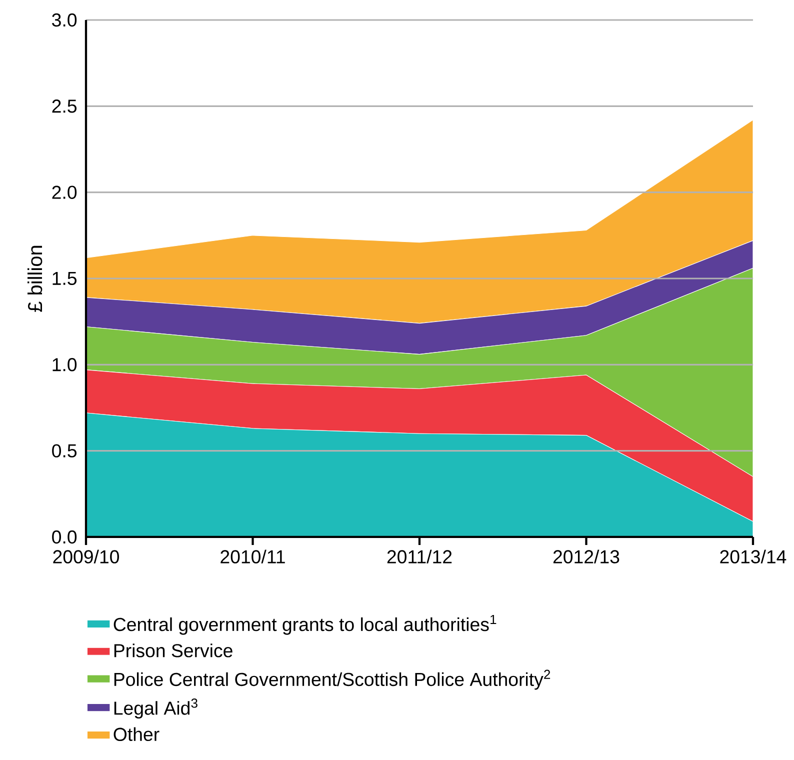 The width and height of the screenshot is (794, 760). Describe the element at coordinates (332, 680) in the screenshot. I see `legend-label: Police Central Government/Scottish Police Authority$^{2}$` at that location.